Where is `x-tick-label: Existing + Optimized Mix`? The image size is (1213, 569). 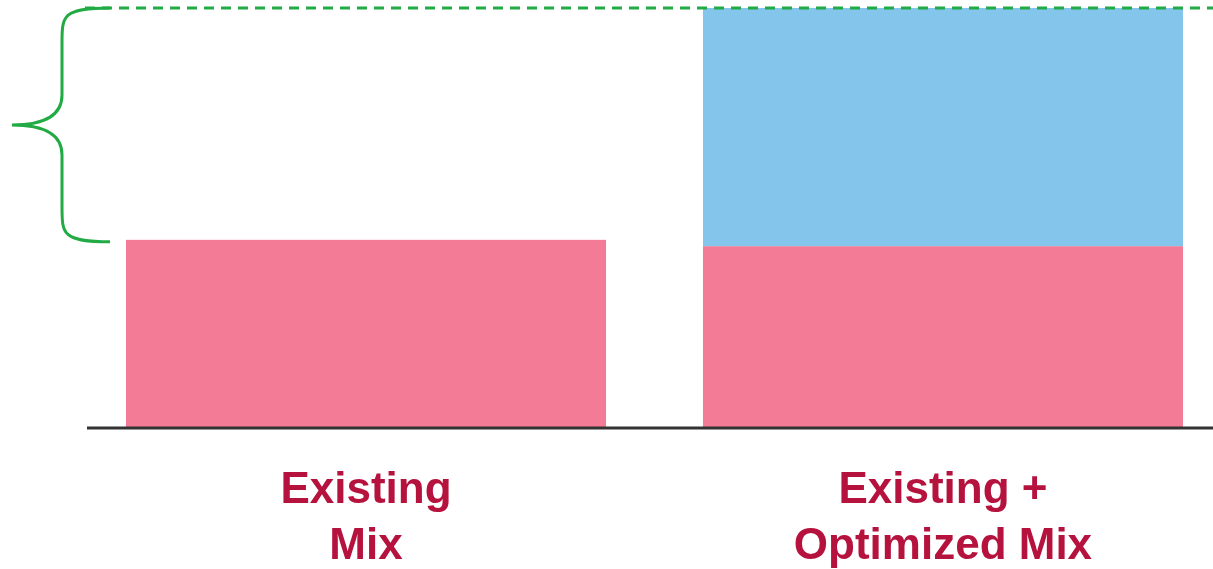 x-tick-label: Existing + Optimized Mix is located at coordinates (943, 515).